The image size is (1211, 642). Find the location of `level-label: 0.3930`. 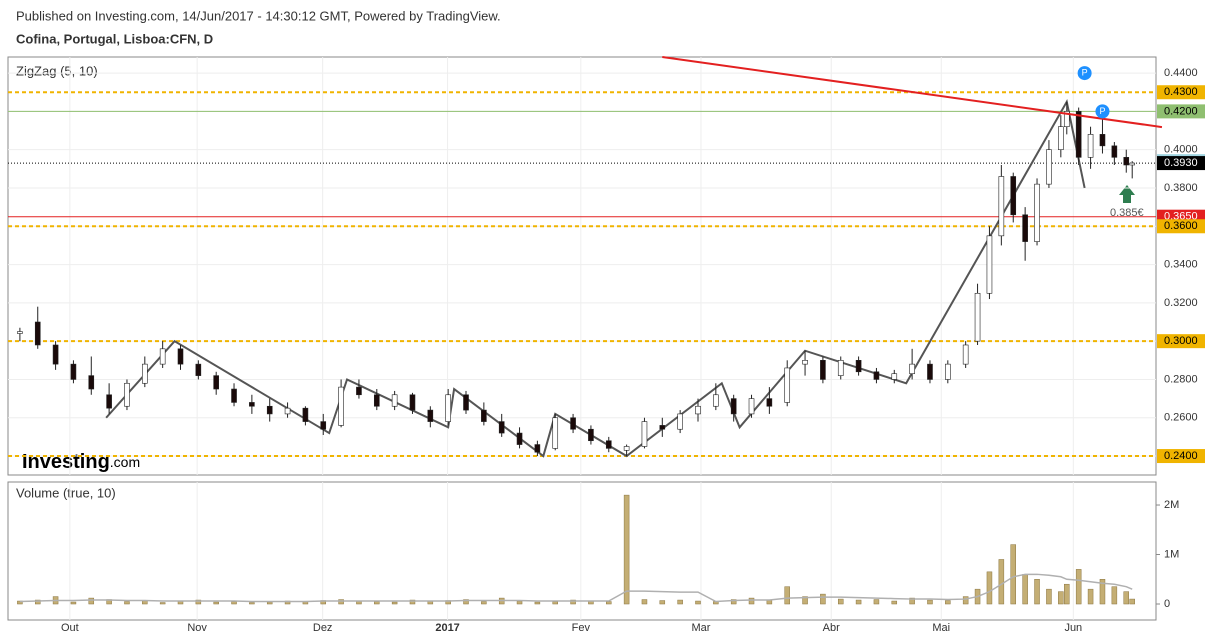

level-label: 0.3930 is located at coordinates (1181, 163).